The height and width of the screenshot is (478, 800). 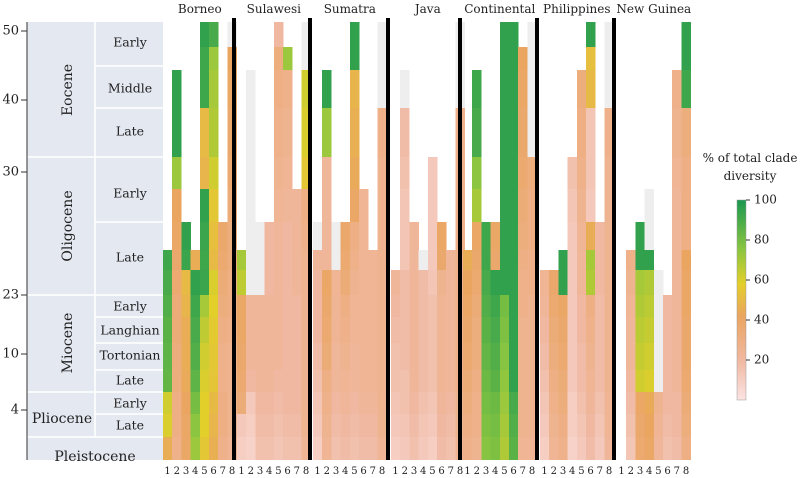 I want to click on region-title: Sulawesi, so click(x=274, y=9).